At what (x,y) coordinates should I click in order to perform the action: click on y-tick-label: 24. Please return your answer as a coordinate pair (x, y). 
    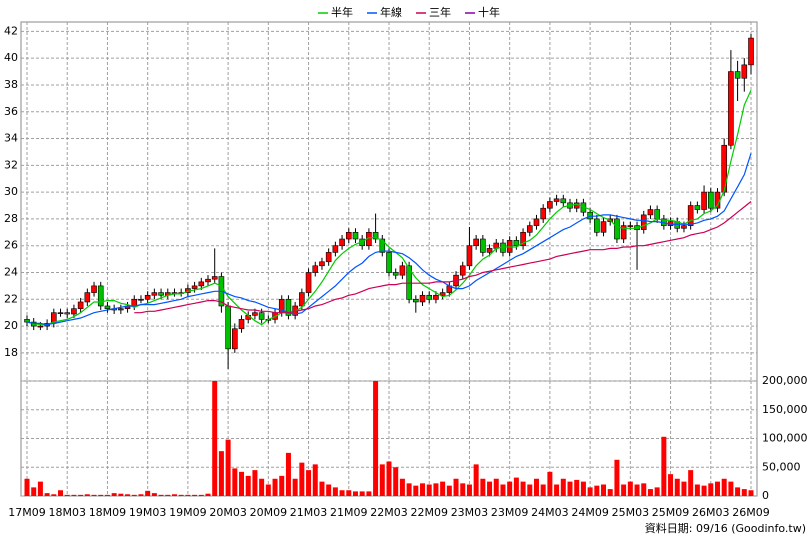
    Looking at the image, I should click on (11, 271).